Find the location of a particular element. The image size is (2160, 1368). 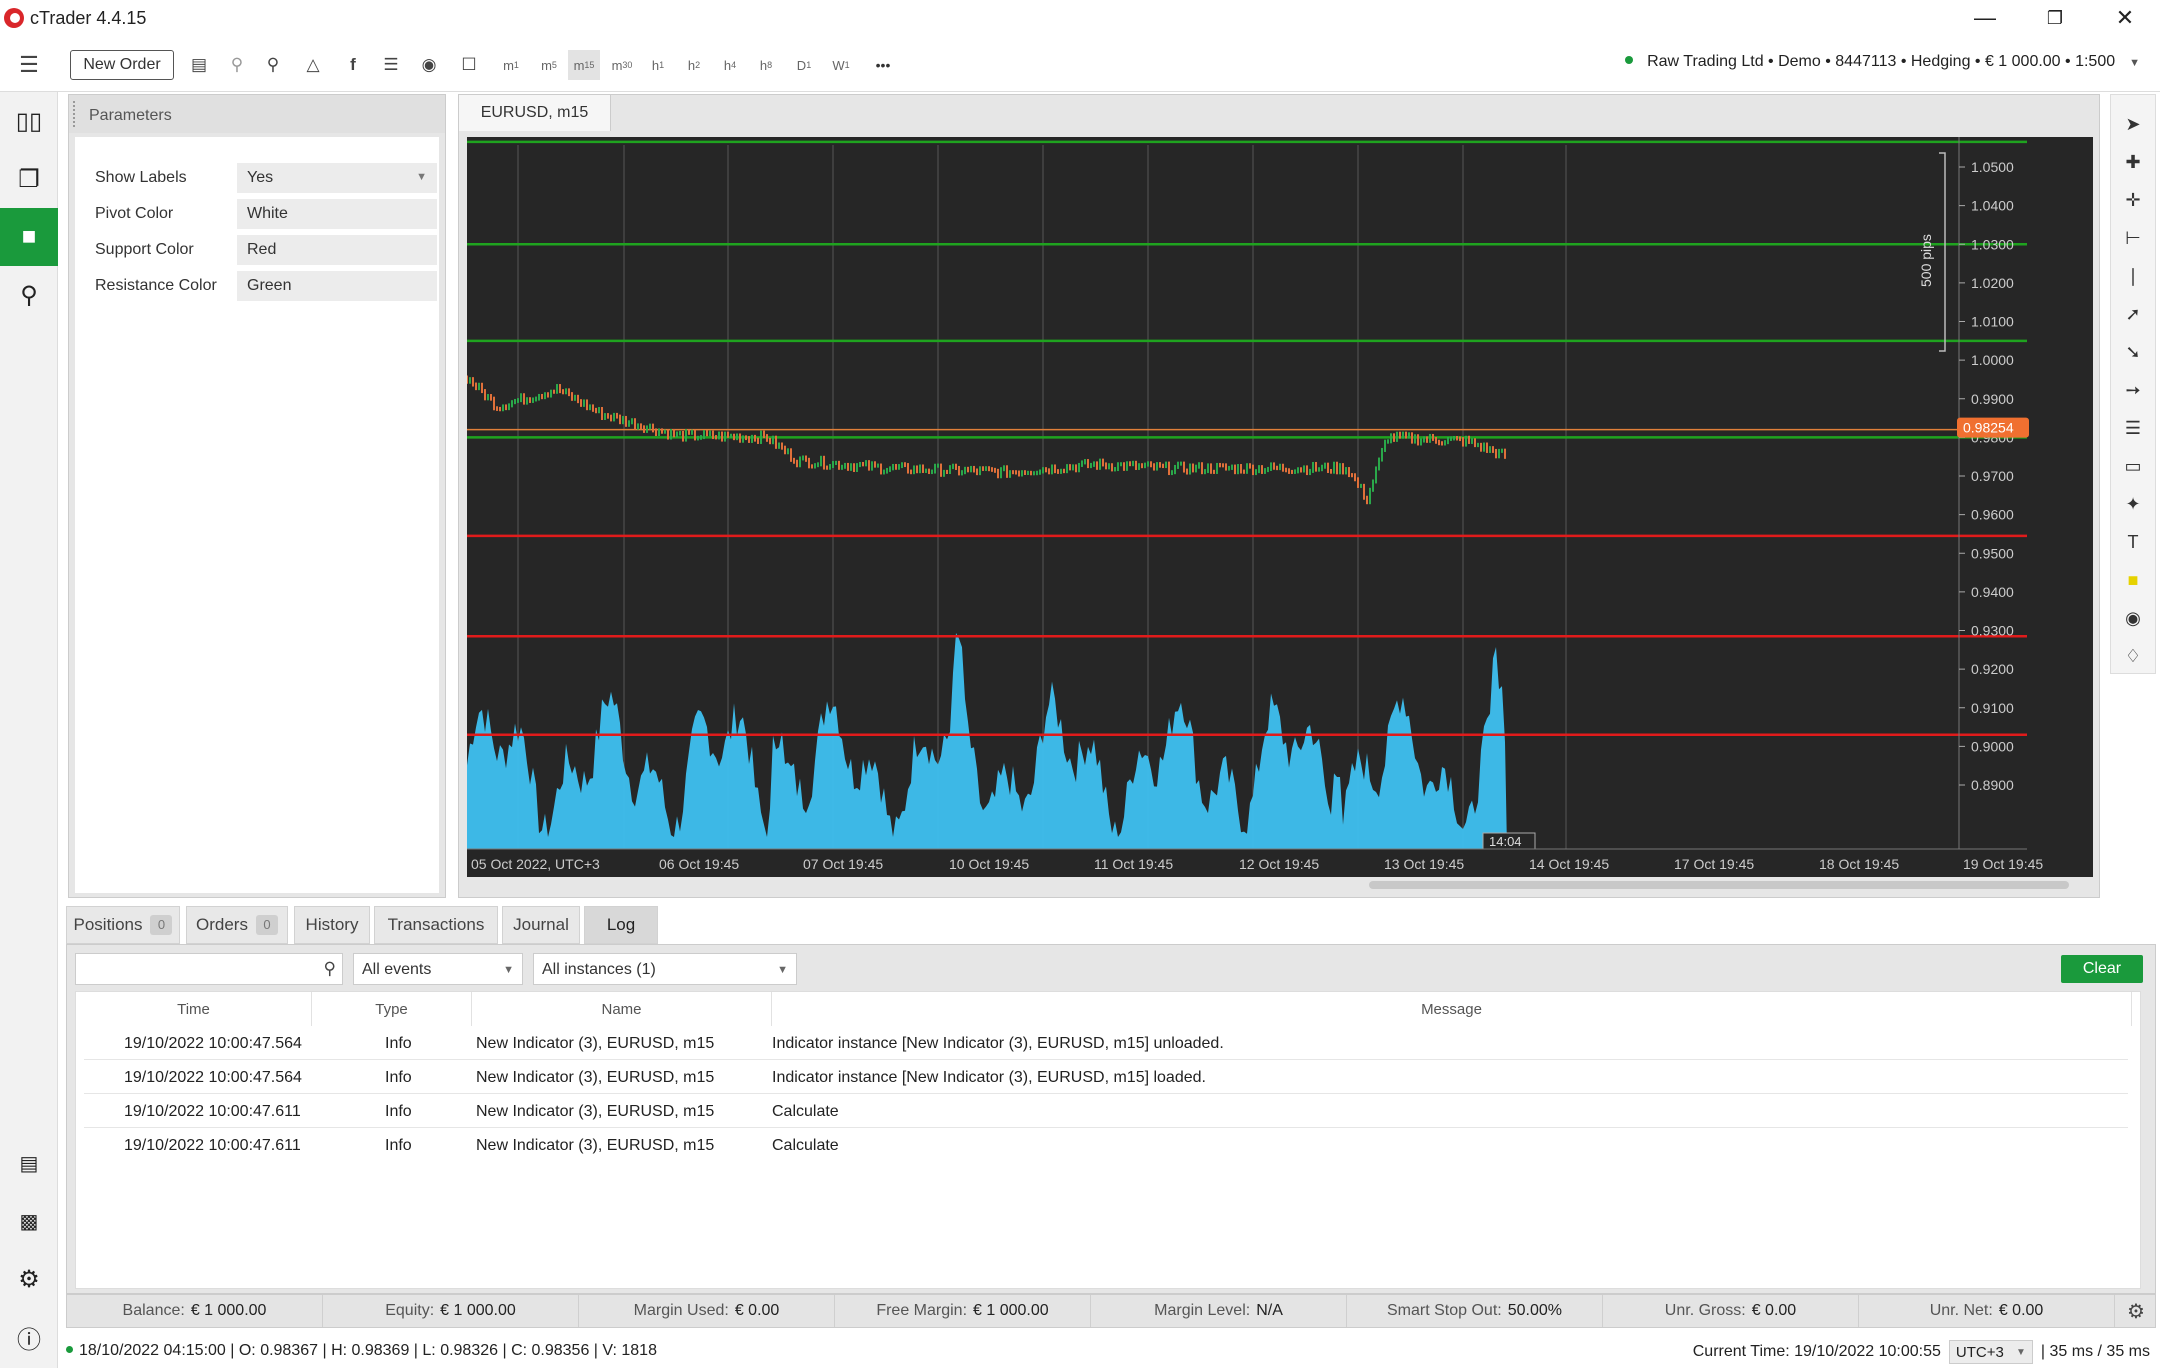

price-tick-label: 1.0500 is located at coordinates (1992, 167).